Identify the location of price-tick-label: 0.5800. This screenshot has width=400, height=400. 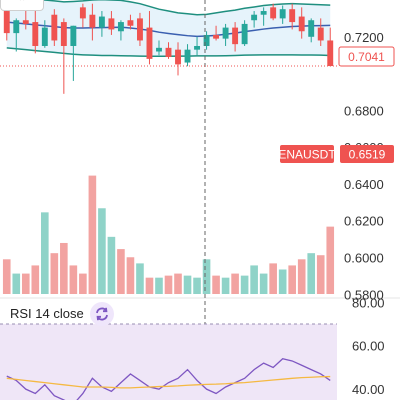
(364, 294).